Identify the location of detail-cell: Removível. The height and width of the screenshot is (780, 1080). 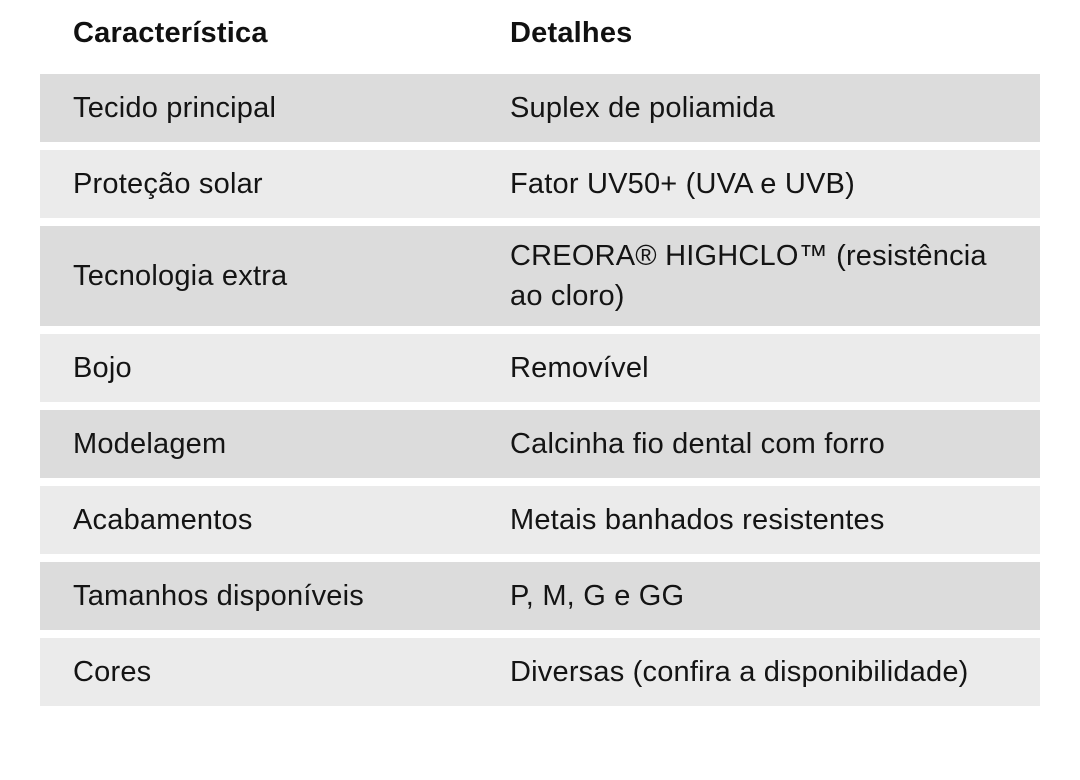
(579, 368).